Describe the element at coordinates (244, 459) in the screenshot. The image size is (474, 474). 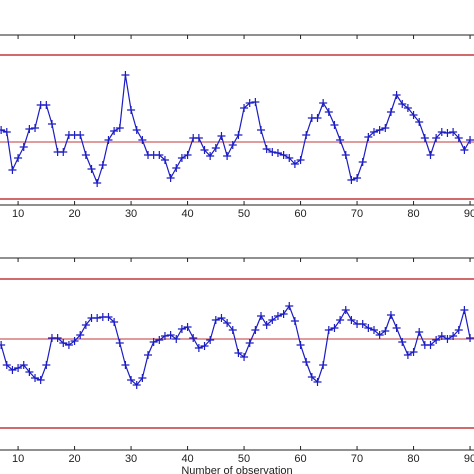
I see `x-tick-label: 50` at that location.